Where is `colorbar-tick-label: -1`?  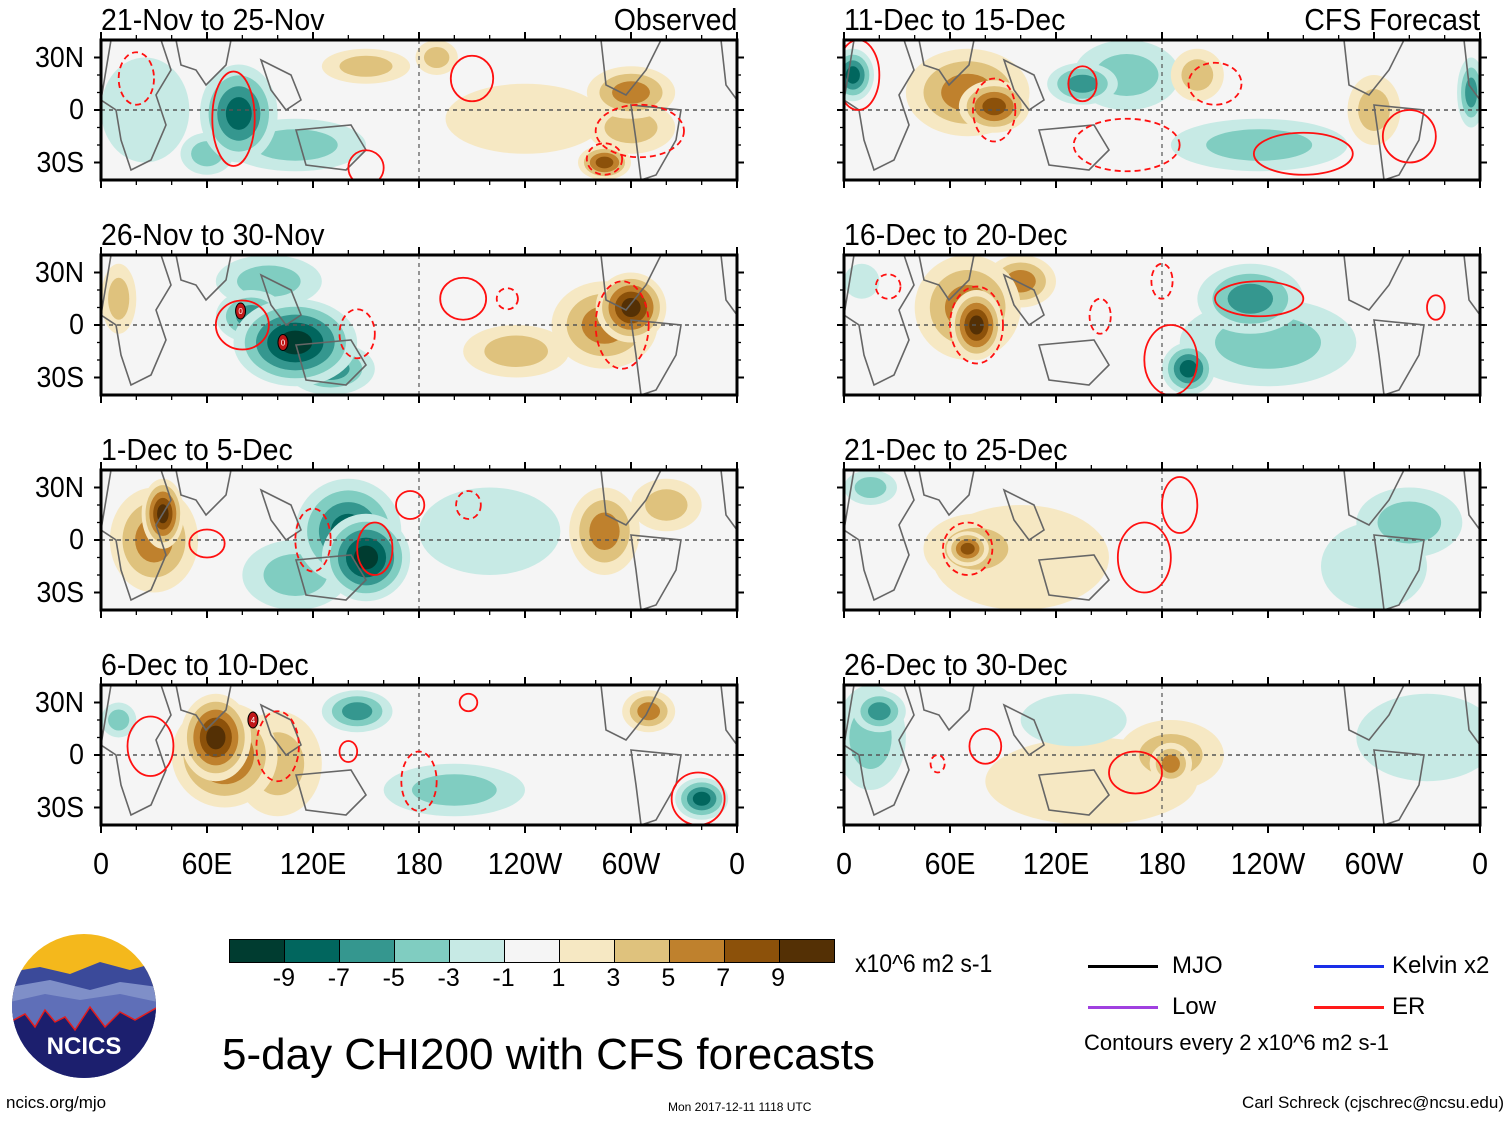
colorbar-tick-label: -1 is located at coordinates (503, 978).